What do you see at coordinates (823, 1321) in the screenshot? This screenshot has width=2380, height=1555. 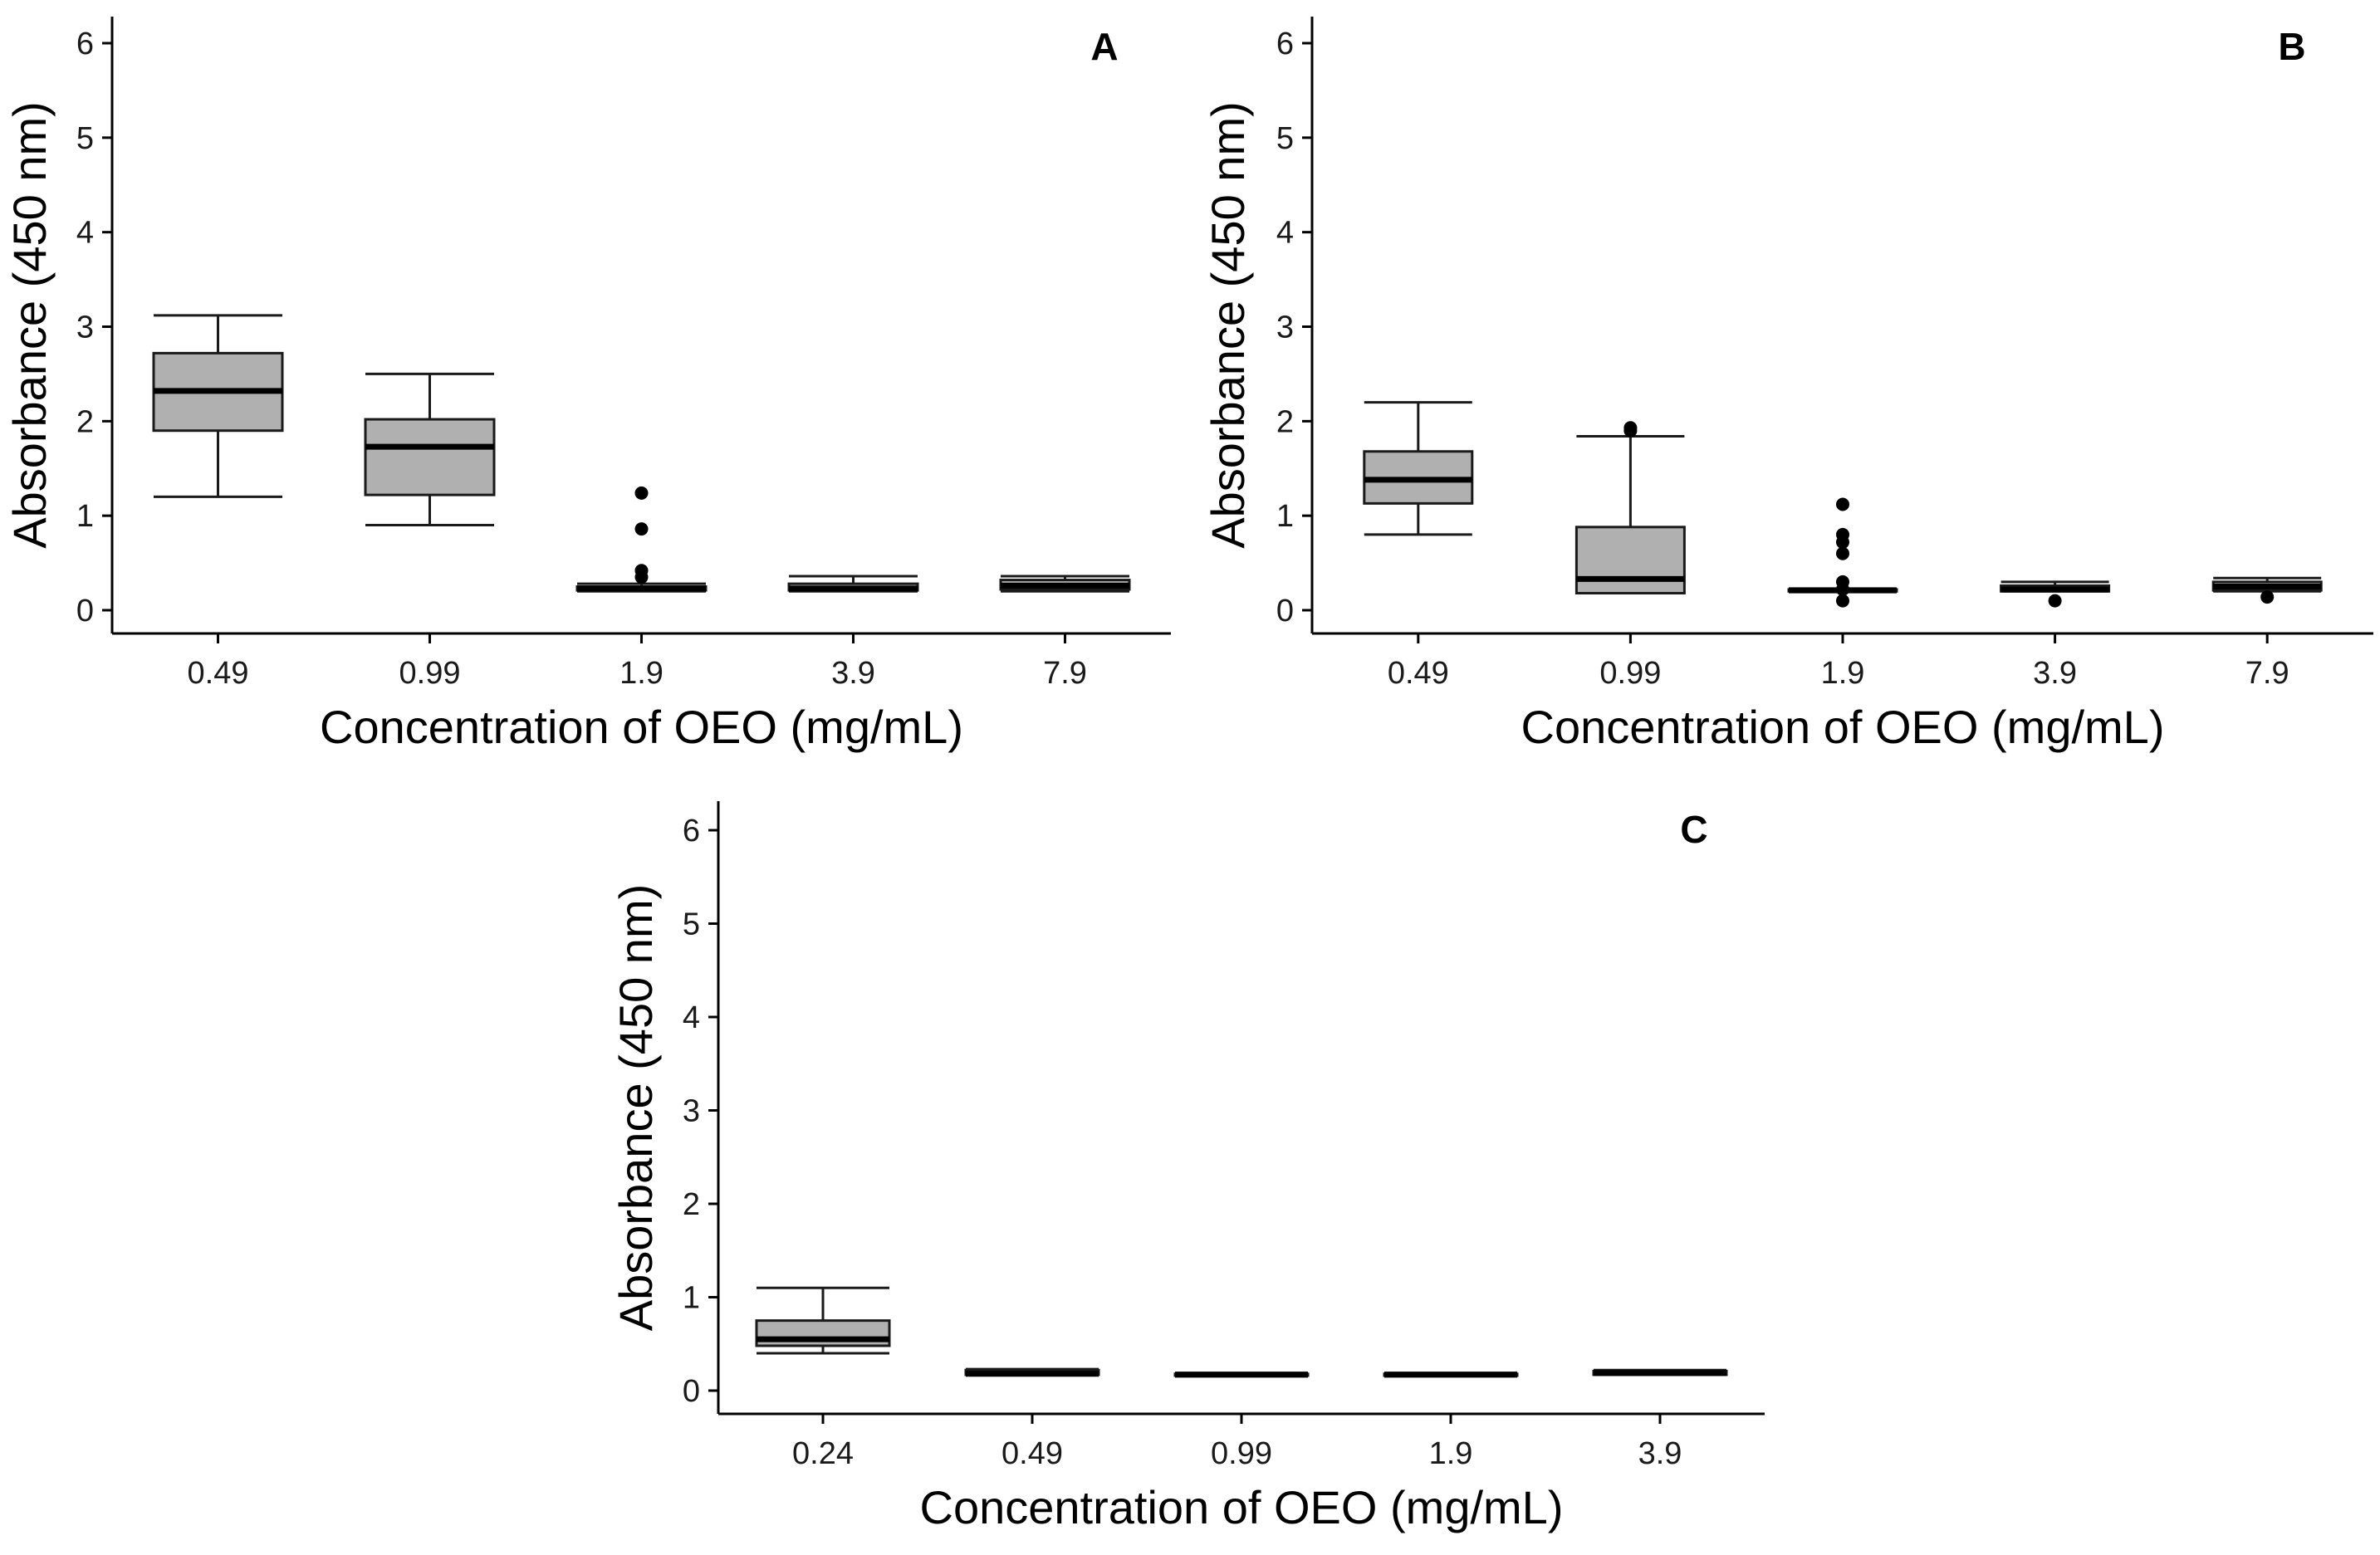 I see `box-0.24` at bounding box center [823, 1321].